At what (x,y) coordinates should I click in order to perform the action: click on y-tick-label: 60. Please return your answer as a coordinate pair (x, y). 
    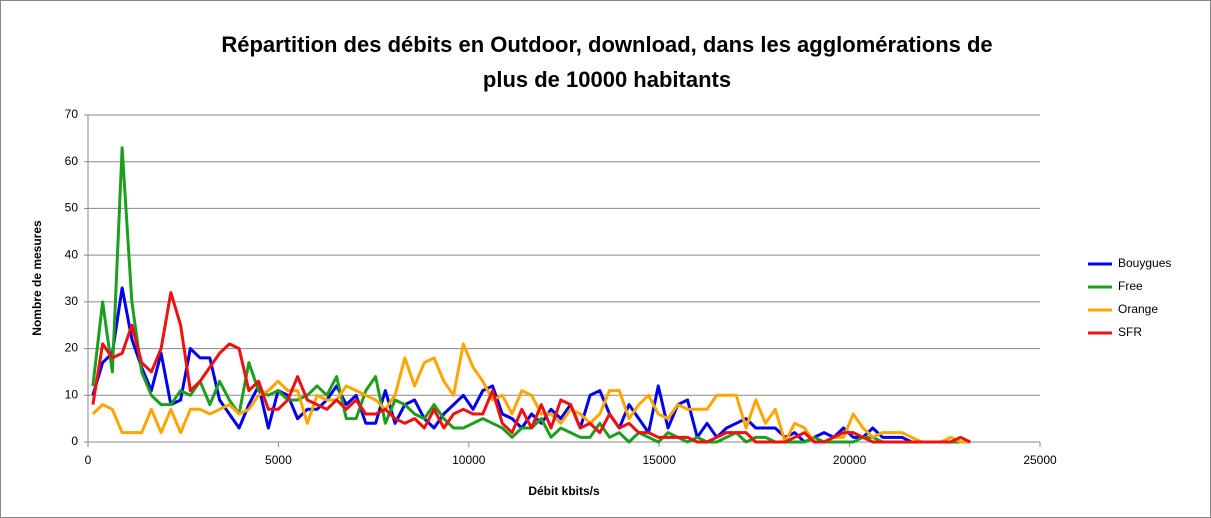
    Looking at the image, I should click on (72, 161).